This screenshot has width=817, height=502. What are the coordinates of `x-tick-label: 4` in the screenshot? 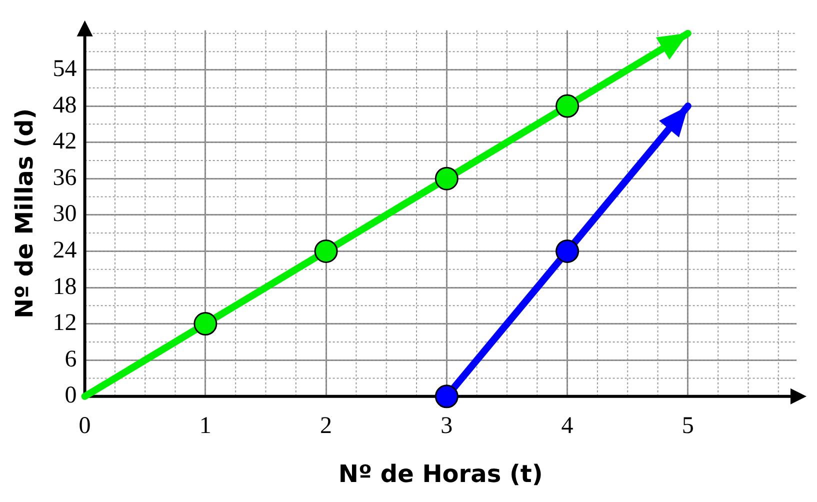 It's located at (567, 426).